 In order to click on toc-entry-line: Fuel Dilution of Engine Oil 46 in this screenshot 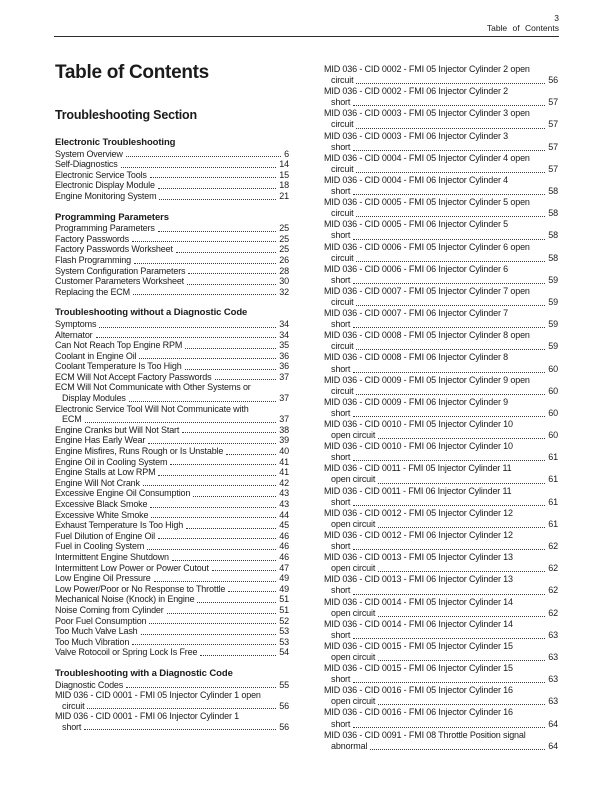, I will do `click(172, 536)`.